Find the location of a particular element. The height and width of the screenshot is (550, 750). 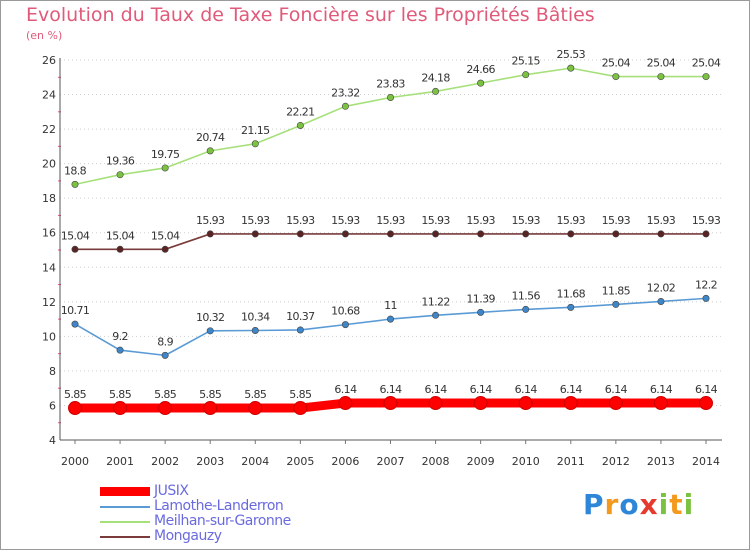

x-tick-label: 2006 is located at coordinates (345, 461).